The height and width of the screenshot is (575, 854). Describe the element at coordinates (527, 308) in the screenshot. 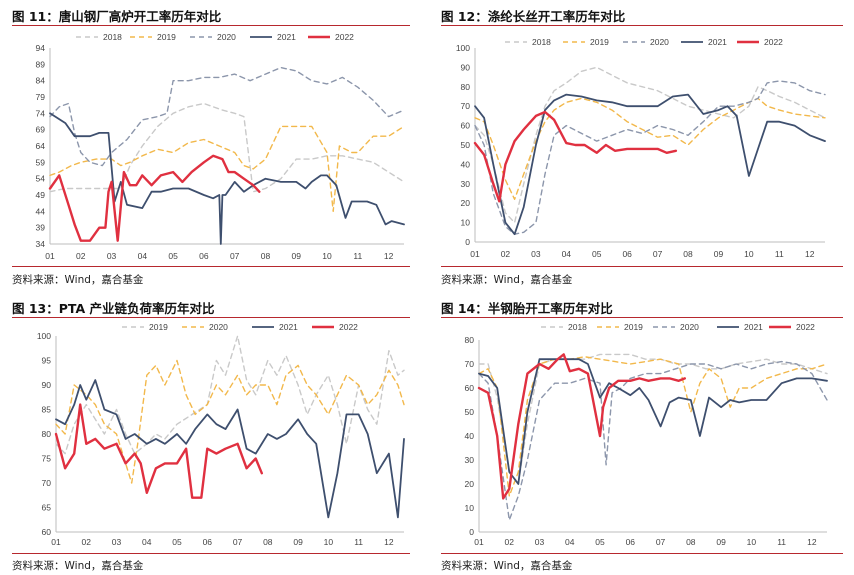

I see `chart-title: 图 14：半钢胎开工率历年对比` at that location.